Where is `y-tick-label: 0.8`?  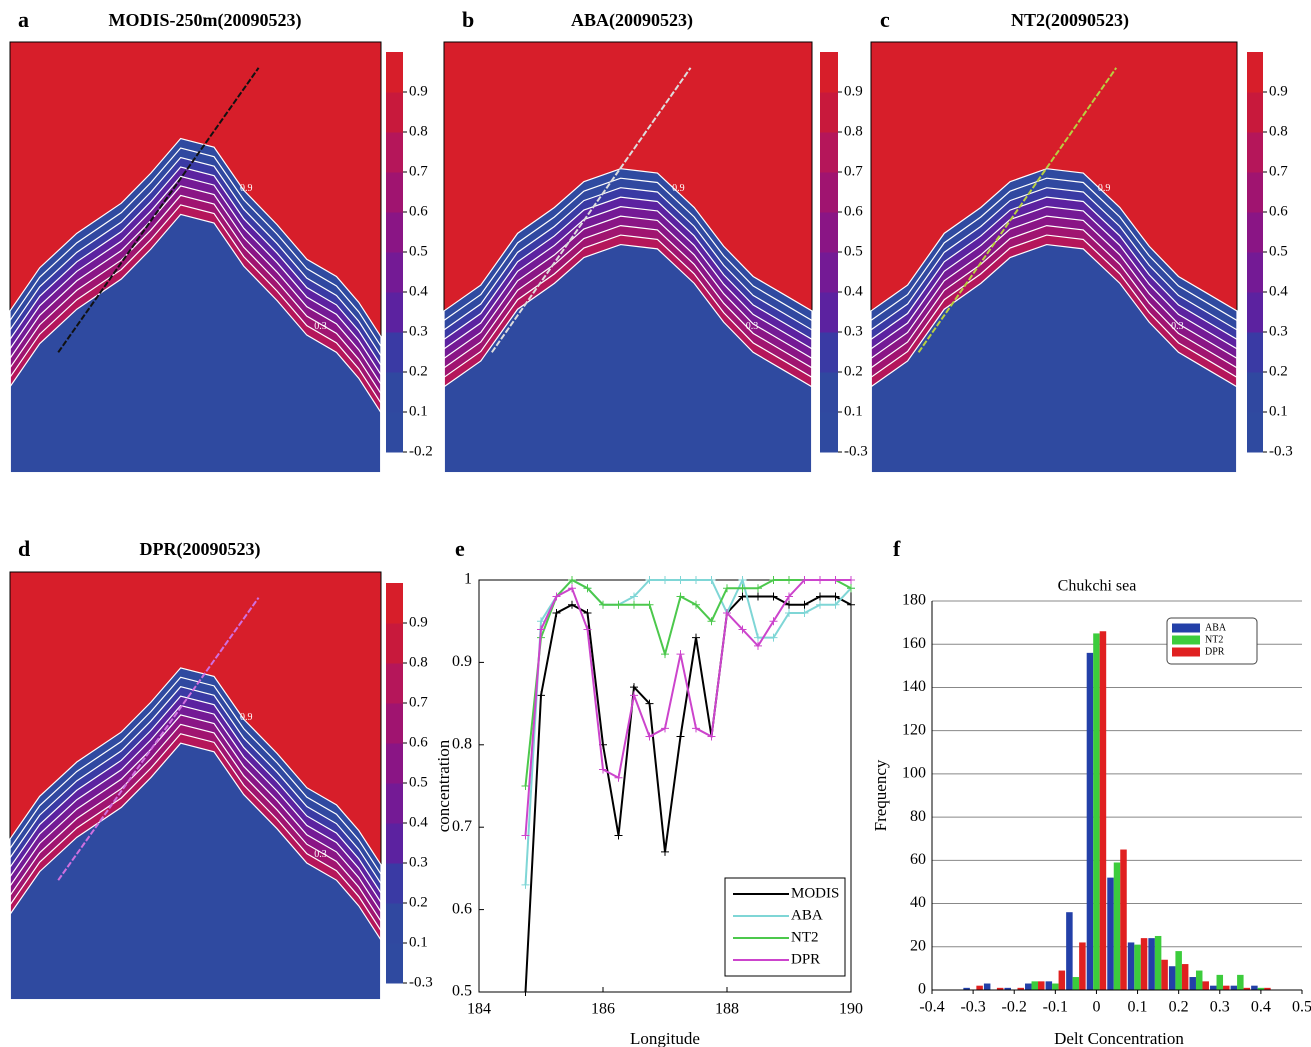
y-tick-label: 0.8 is located at coordinates (462, 743).